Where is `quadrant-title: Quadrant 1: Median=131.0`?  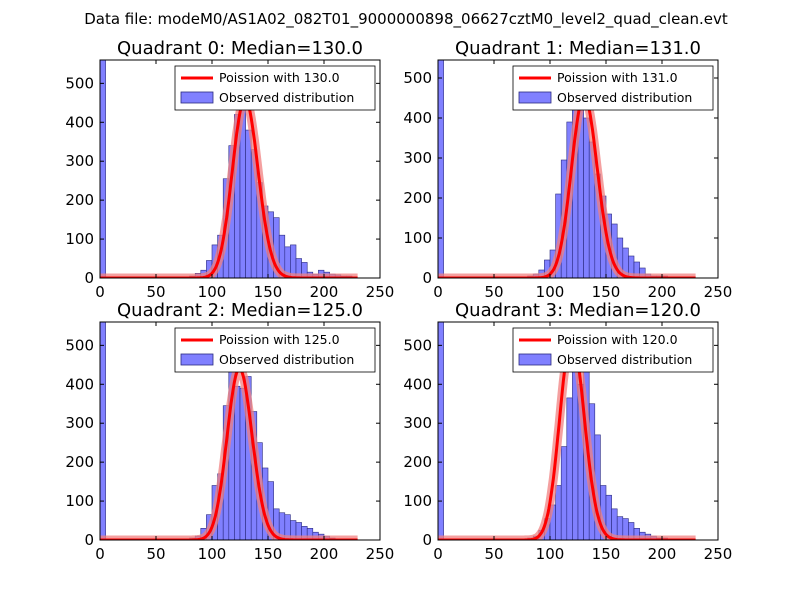 quadrant-title: Quadrant 1: Median=131.0 is located at coordinates (578, 48).